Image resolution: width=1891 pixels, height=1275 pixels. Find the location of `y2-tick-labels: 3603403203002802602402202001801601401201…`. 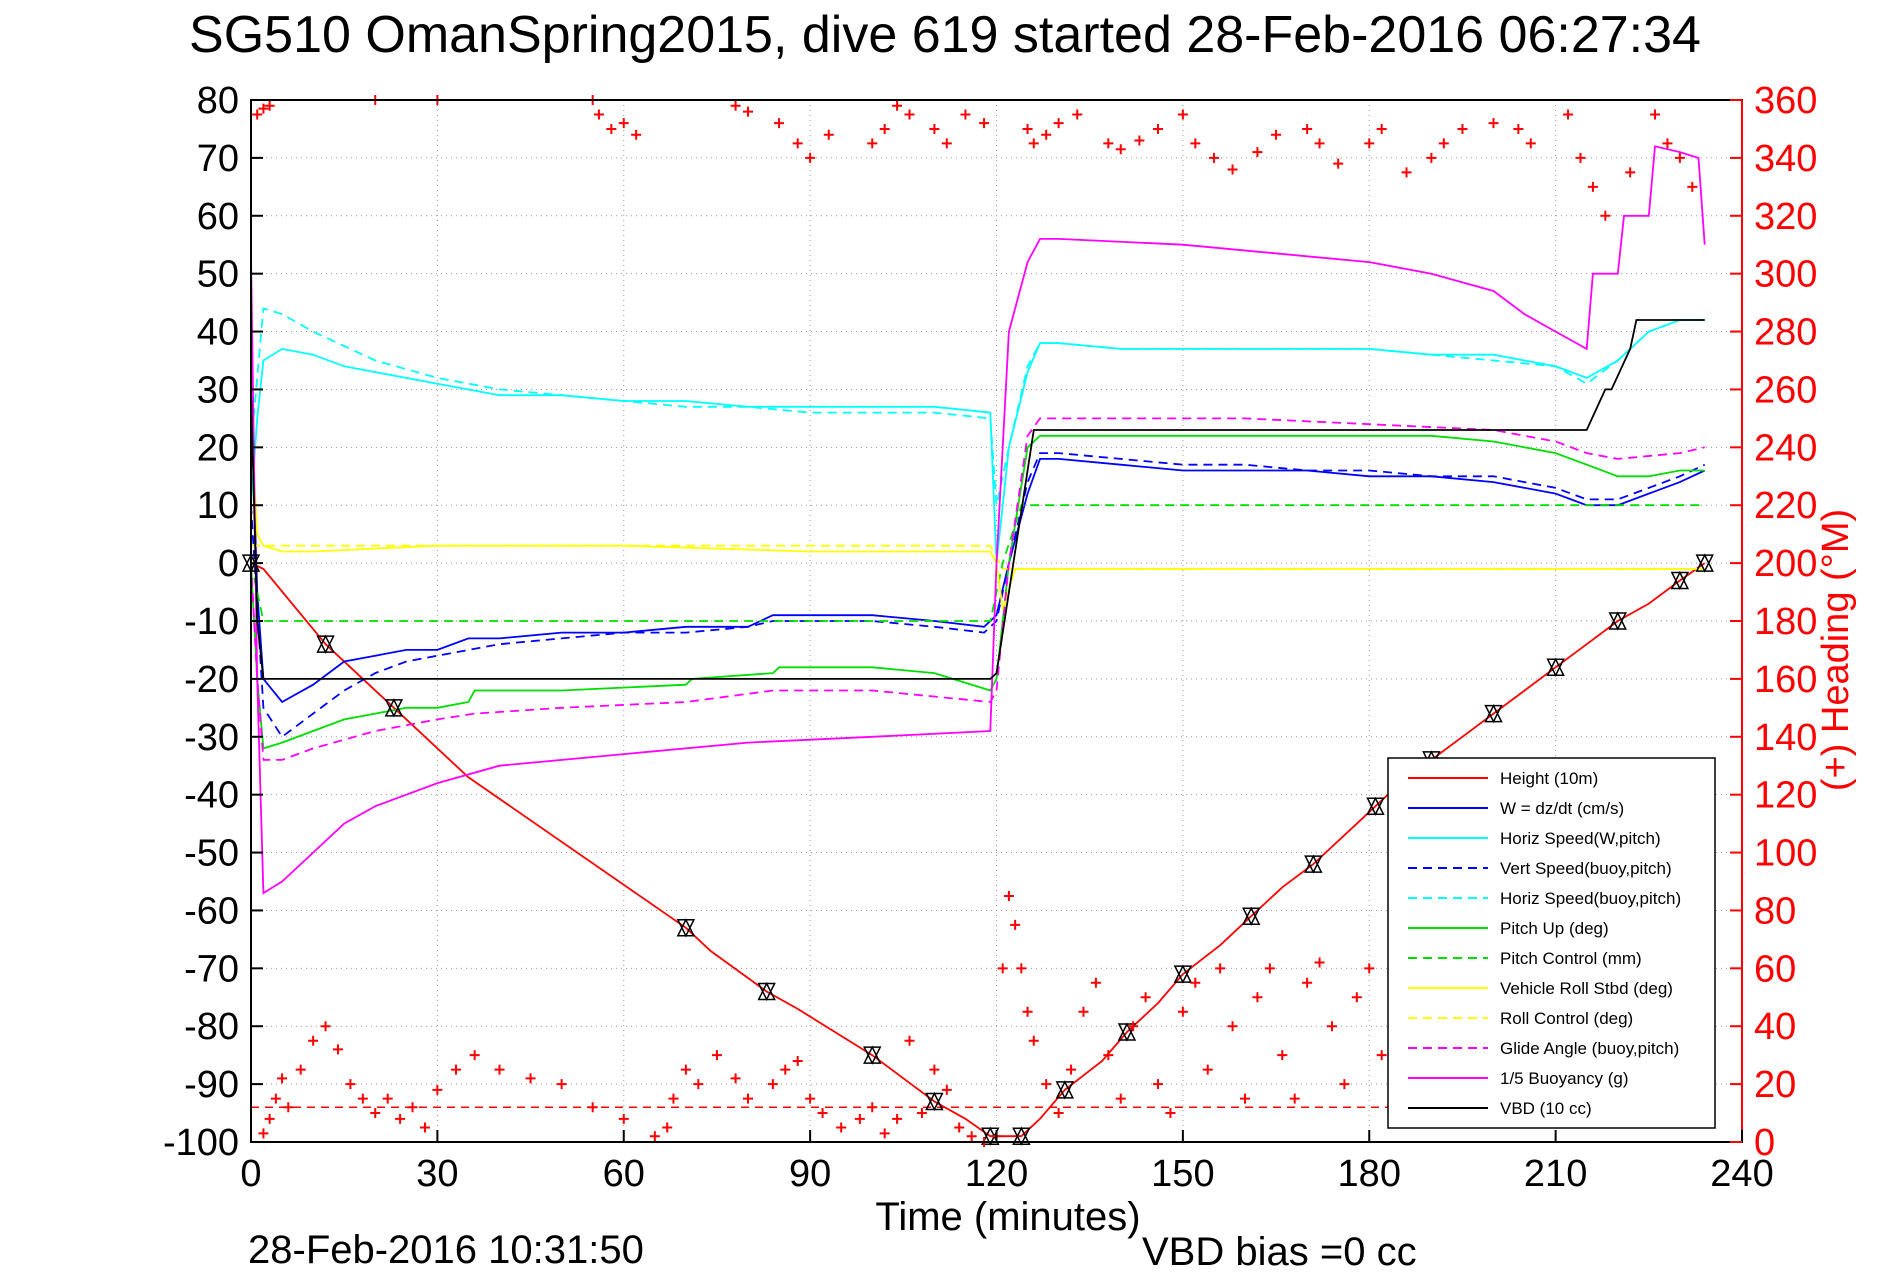

y2-tick-labels: 3603403203002802602402202001801601401201… is located at coordinates (1785, 622).